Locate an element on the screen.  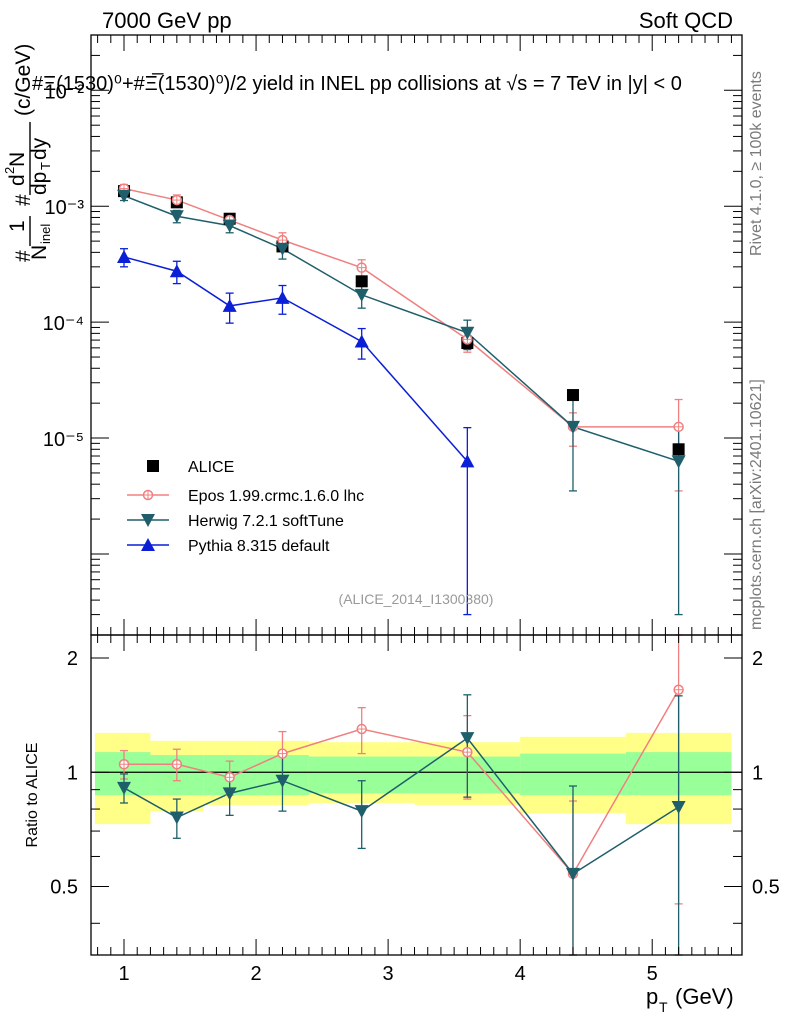
svg-text: (GeV) is located at coordinates (704, 996).